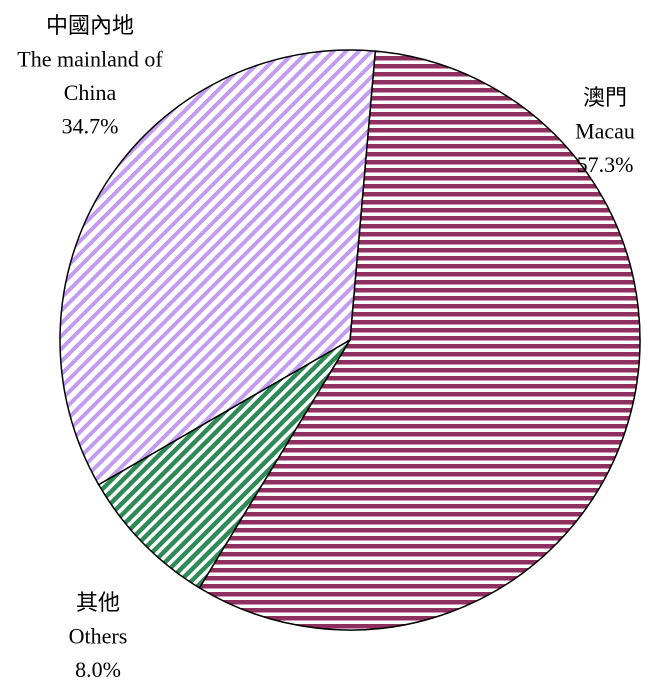  What do you see at coordinates (605, 131) in the screenshot?
I see `slice-label: Macau` at bounding box center [605, 131].